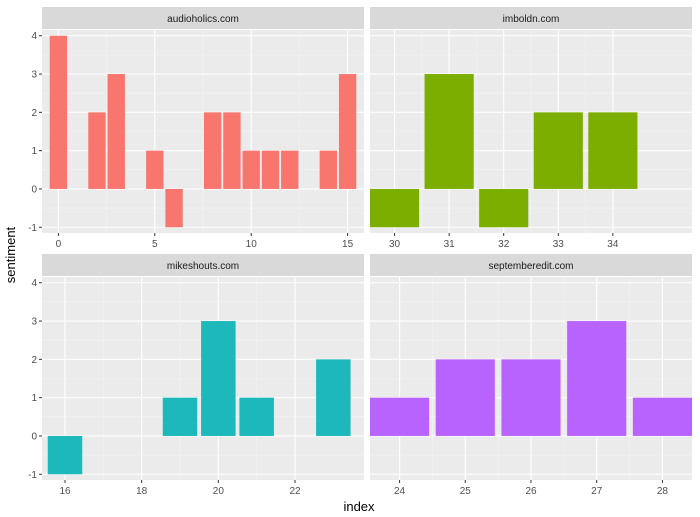 The height and width of the screenshot is (517, 700). What do you see at coordinates (504, 244) in the screenshot?
I see `x-tick-label: 32` at bounding box center [504, 244].